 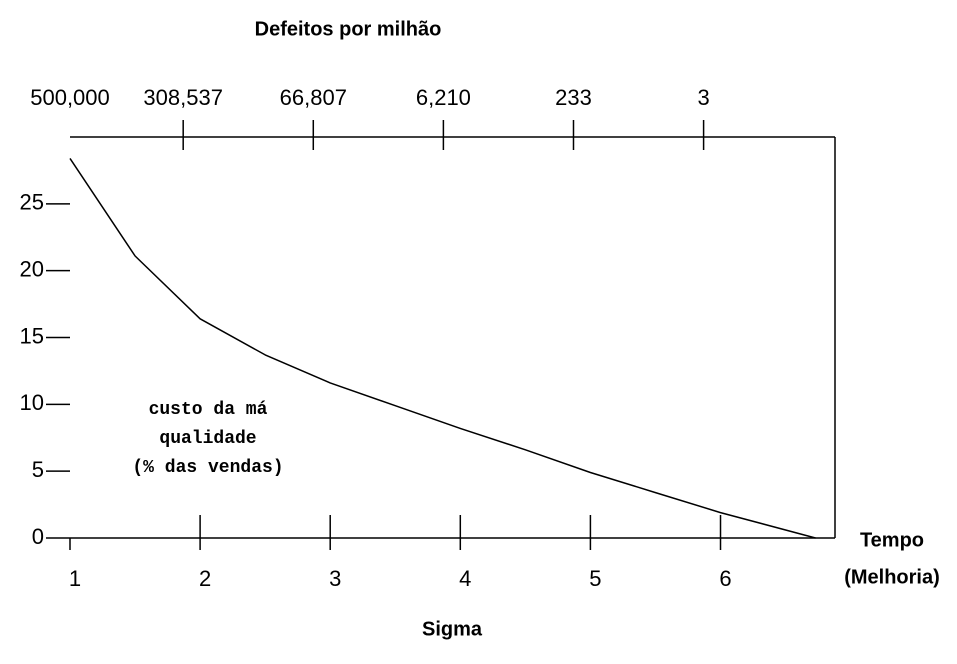 I want to click on y-tick-label: 20, so click(x=32, y=268).